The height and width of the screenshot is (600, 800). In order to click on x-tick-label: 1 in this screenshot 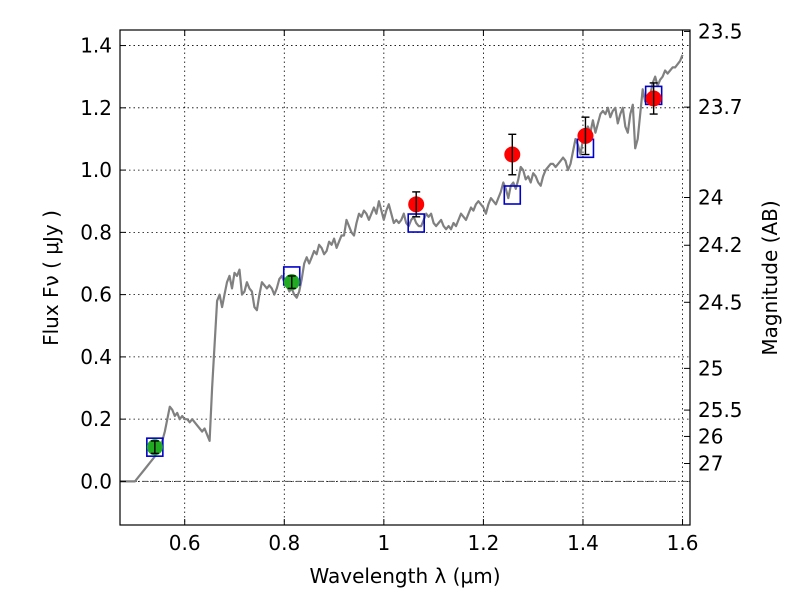, I will do `click(383, 543)`.